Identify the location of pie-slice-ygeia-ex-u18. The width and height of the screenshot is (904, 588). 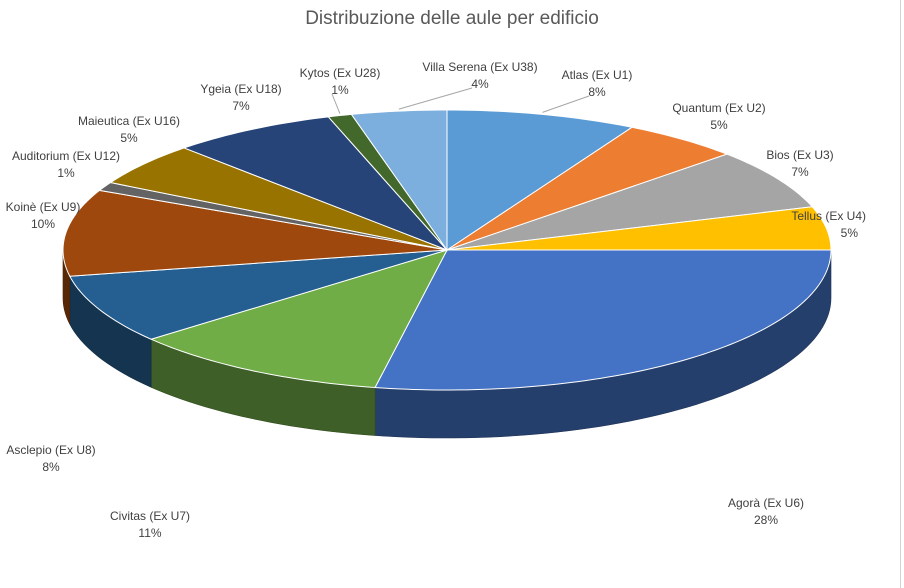
(315, 183).